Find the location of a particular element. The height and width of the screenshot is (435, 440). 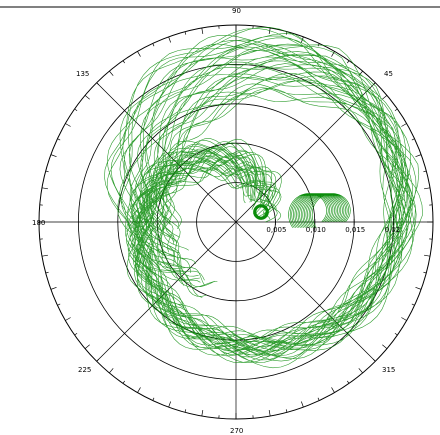

angle-label-225: 225 is located at coordinates (84, 370).